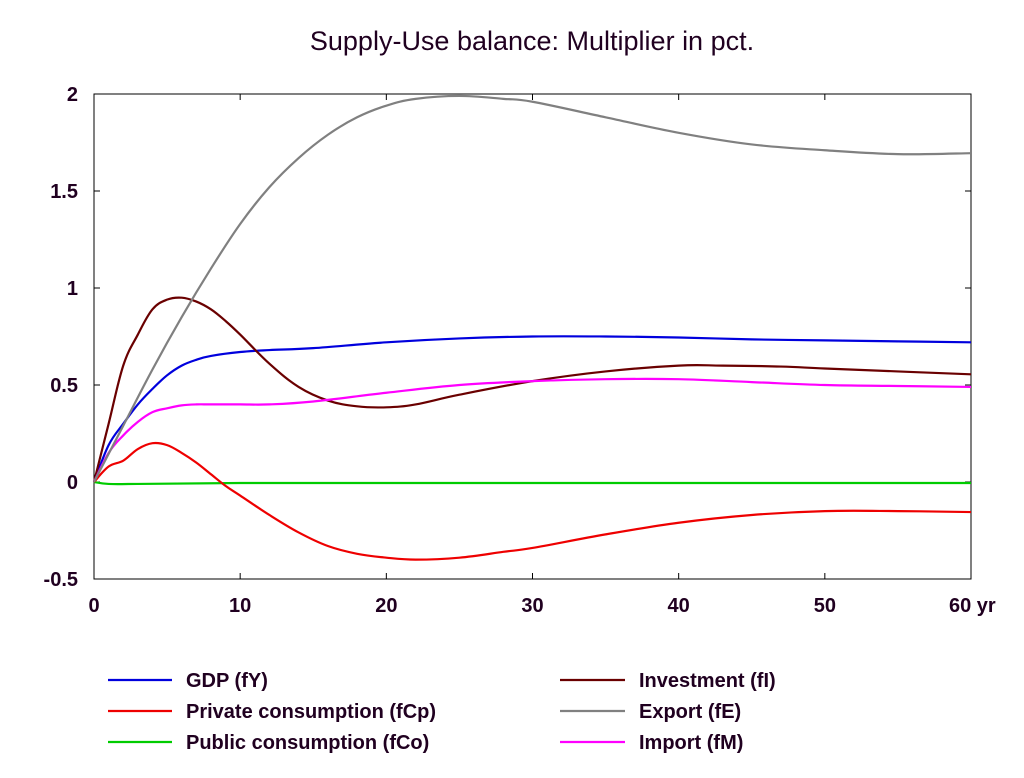 Image resolution: width=1024 pixels, height=778 pixels. Describe the element at coordinates (227, 681) in the screenshot. I see `legend-label-gdp-fy: GDP (fY)` at that location.